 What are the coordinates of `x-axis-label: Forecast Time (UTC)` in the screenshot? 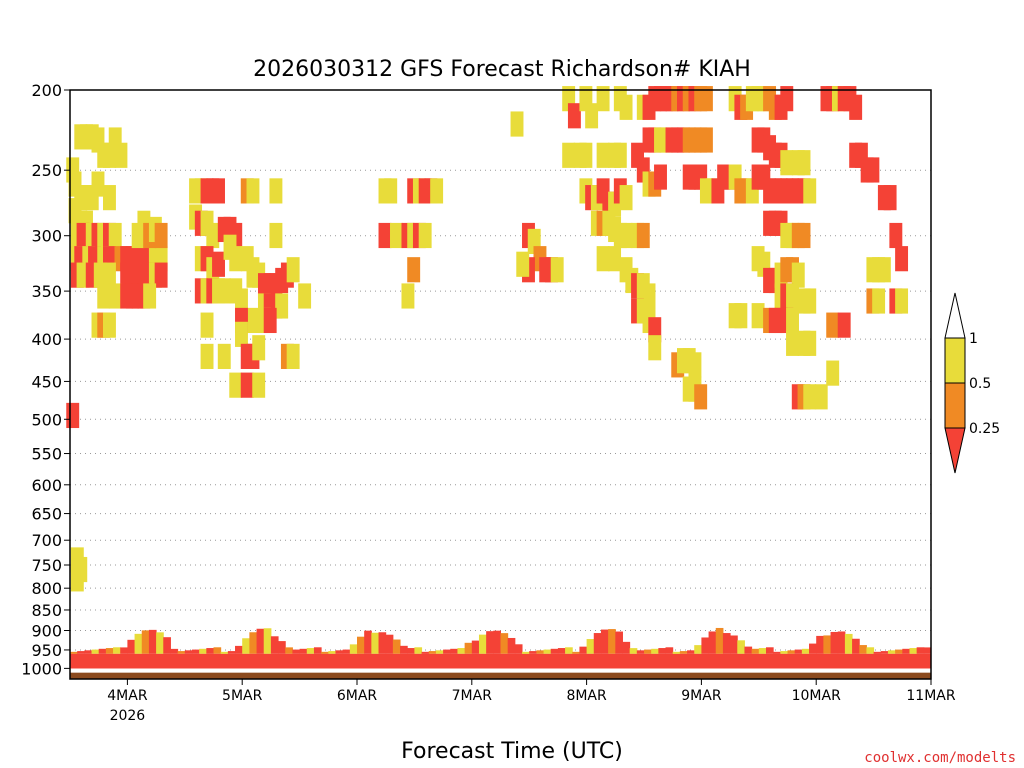 It's located at (512, 751).